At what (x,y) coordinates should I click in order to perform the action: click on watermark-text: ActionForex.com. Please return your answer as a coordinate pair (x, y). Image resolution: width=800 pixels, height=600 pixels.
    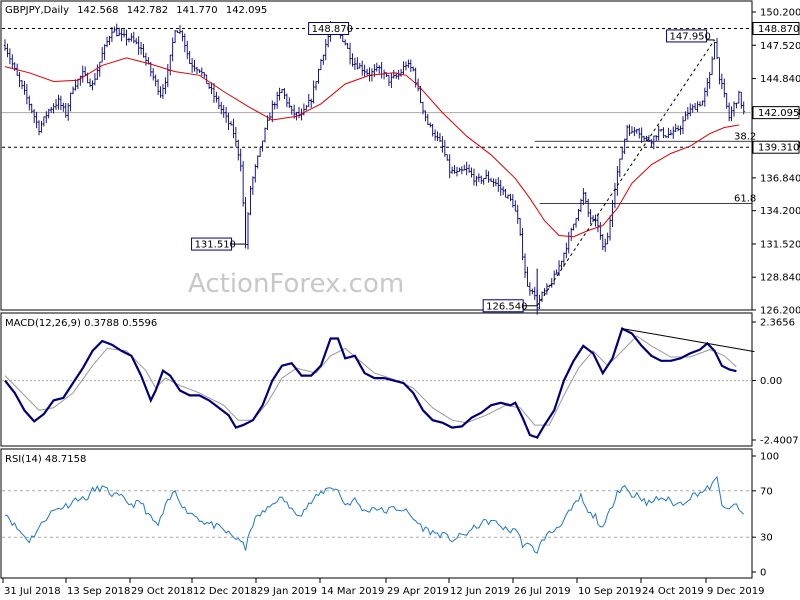
    Looking at the image, I should click on (296, 284).